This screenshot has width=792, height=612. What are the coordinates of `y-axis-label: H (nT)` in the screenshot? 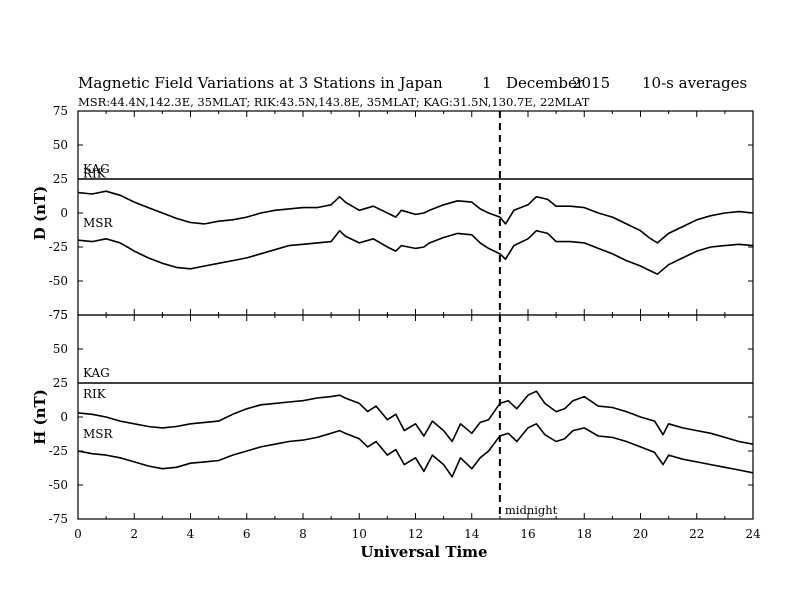 It's located at (40, 417).